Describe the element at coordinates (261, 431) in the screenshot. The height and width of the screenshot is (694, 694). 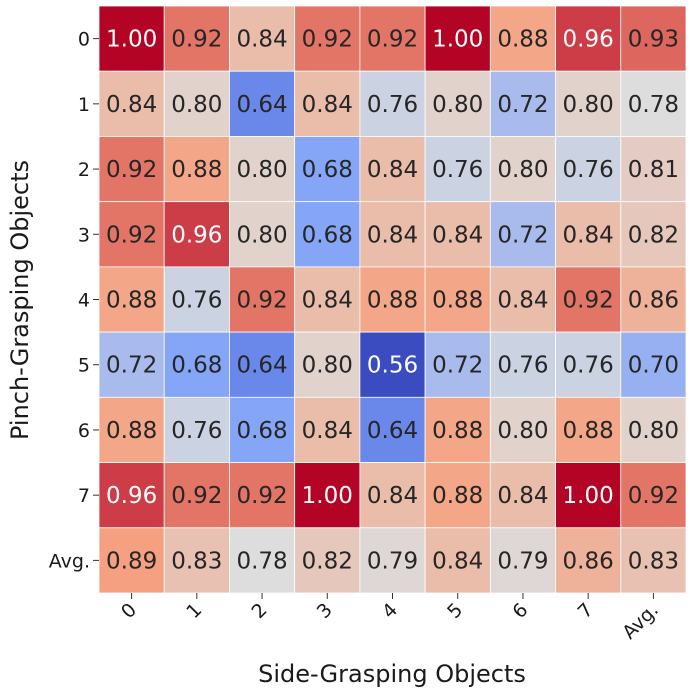
I see `cell-value-label-r6-c2: 0.68` at that location.